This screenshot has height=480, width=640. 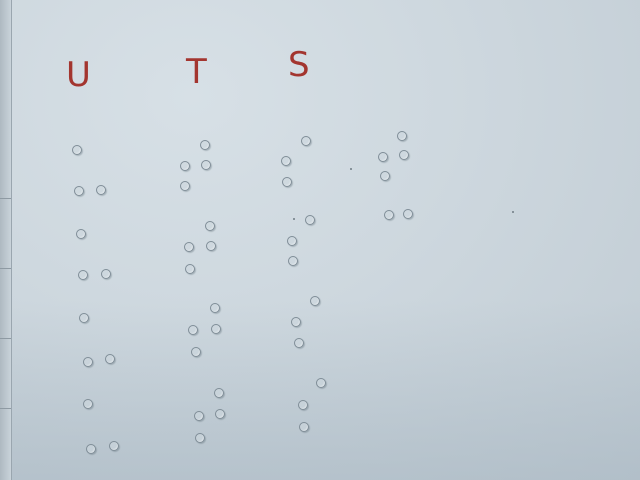 I want to click on letter-u-label: U, so click(x=78, y=75).